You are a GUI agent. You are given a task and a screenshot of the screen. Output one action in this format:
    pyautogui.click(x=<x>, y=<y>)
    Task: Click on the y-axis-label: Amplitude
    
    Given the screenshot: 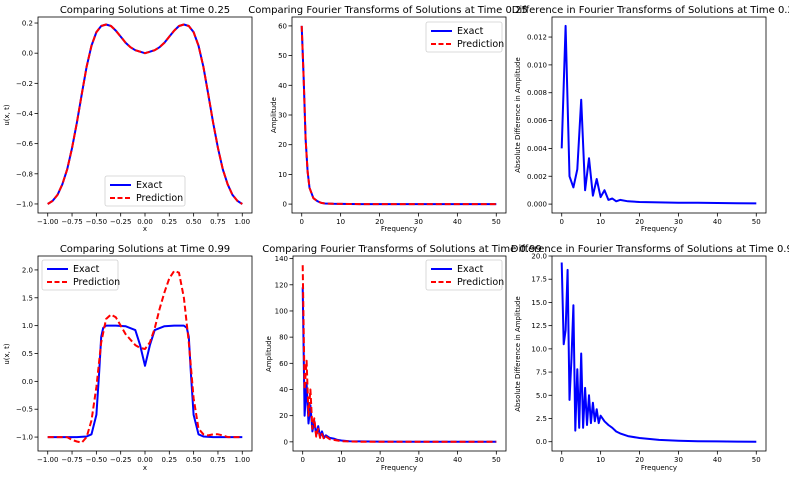 What is the action you would take?
    pyautogui.click(x=269, y=354)
    